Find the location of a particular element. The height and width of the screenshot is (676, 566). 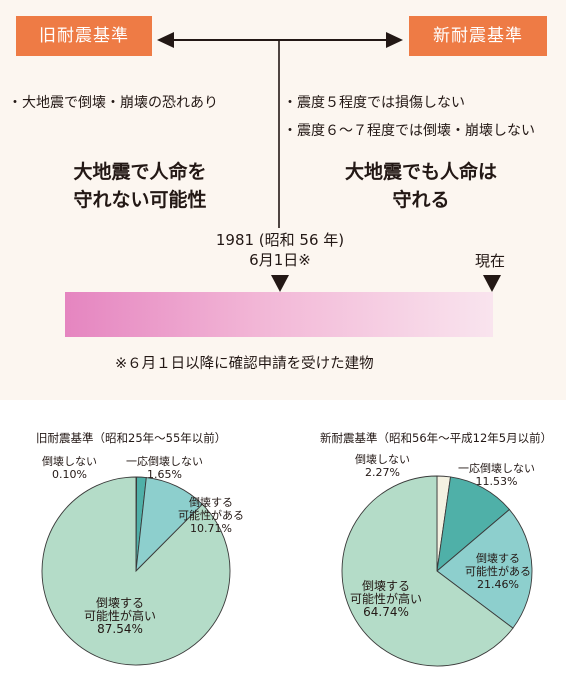

pie-old-label-none: 倒壊しない 0.10% is located at coordinates (69, 468).